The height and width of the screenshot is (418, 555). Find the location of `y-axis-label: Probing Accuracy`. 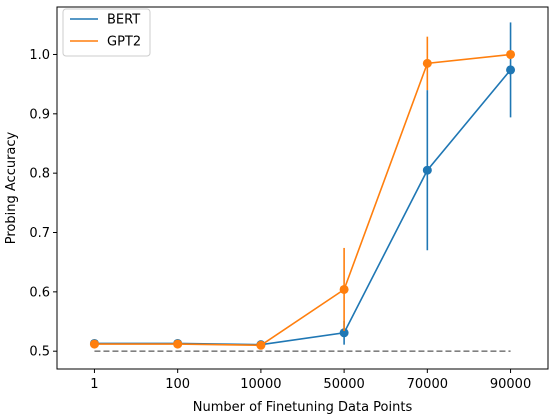

y-axis-label: Probing Accuracy is located at coordinates (11, 187).